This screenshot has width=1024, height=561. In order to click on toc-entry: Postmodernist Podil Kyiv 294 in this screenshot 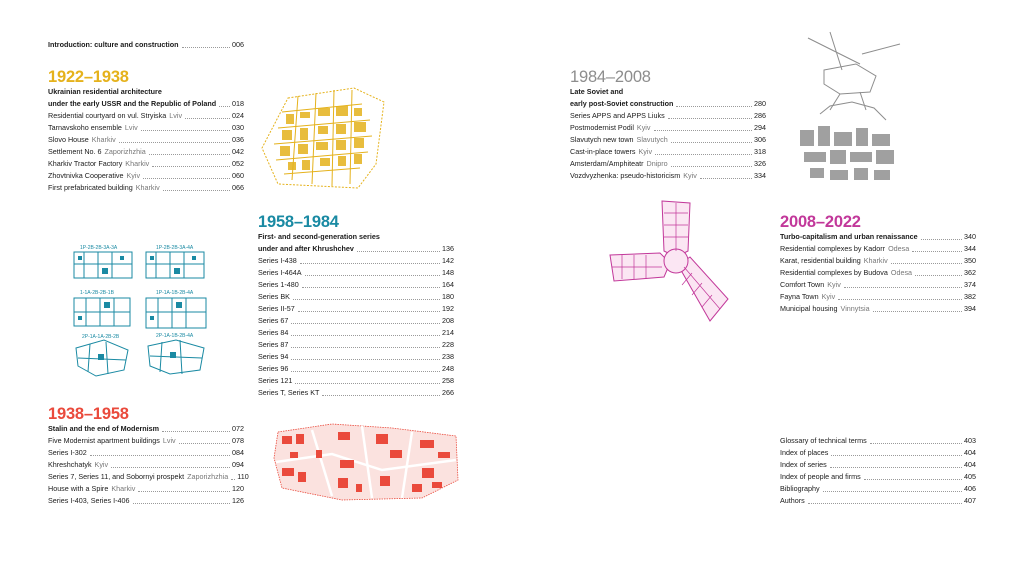, I will do `click(668, 128)`.